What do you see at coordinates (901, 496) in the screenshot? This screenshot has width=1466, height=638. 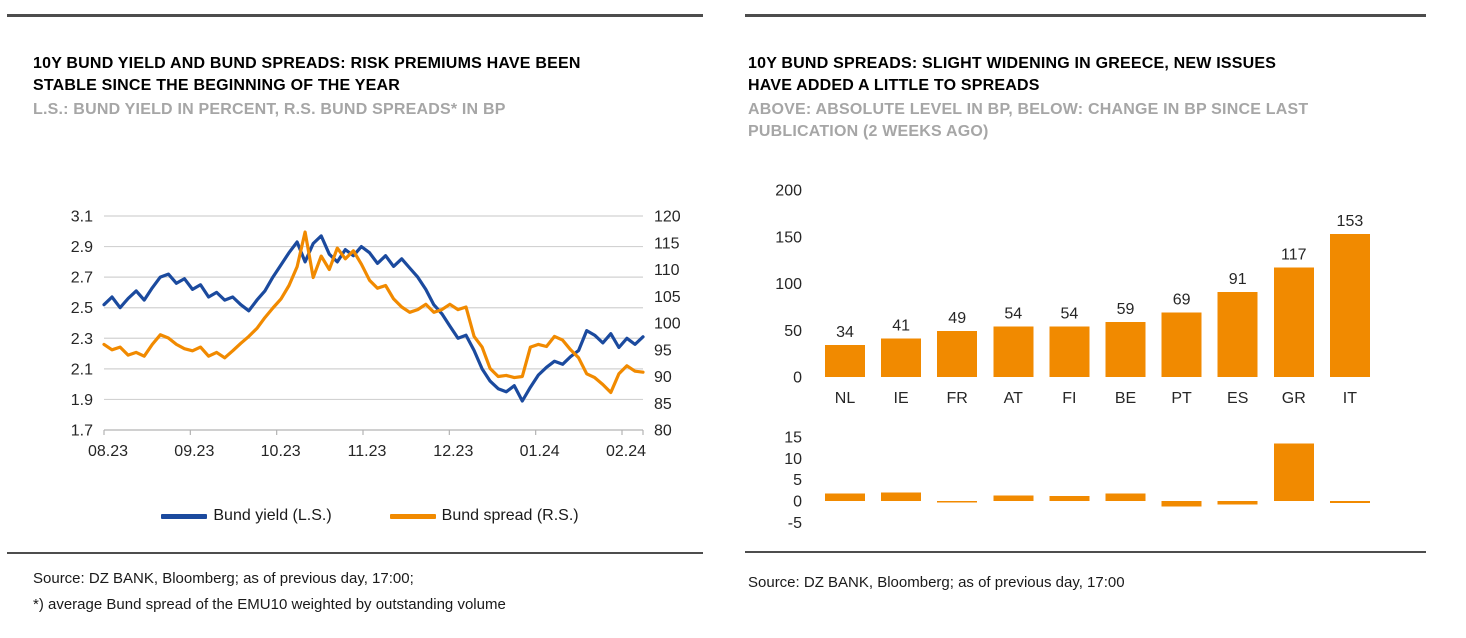 I see `change-bar-ie` at bounding box center [901, 496].